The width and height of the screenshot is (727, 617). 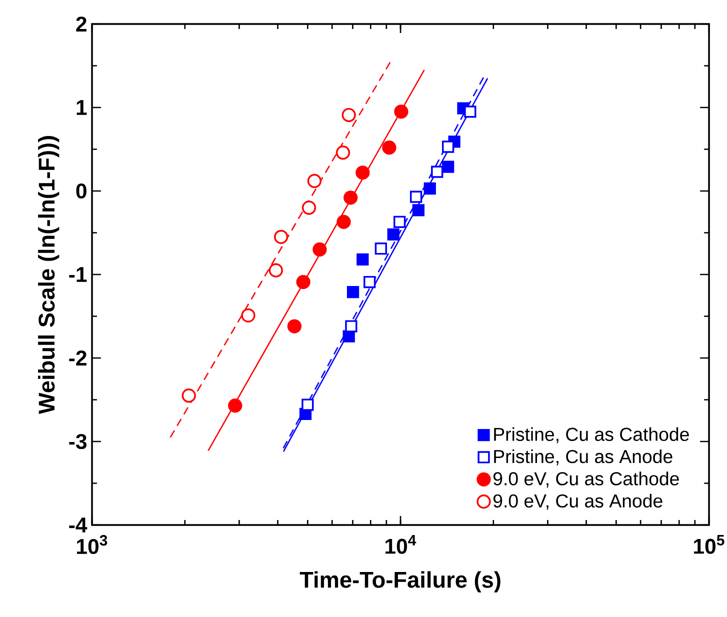 What do you see at coordinates (591, 435) in the screenshot?
I see `legend-label: Pristine, Cu as Cathode` at bounding box center [591, 435].